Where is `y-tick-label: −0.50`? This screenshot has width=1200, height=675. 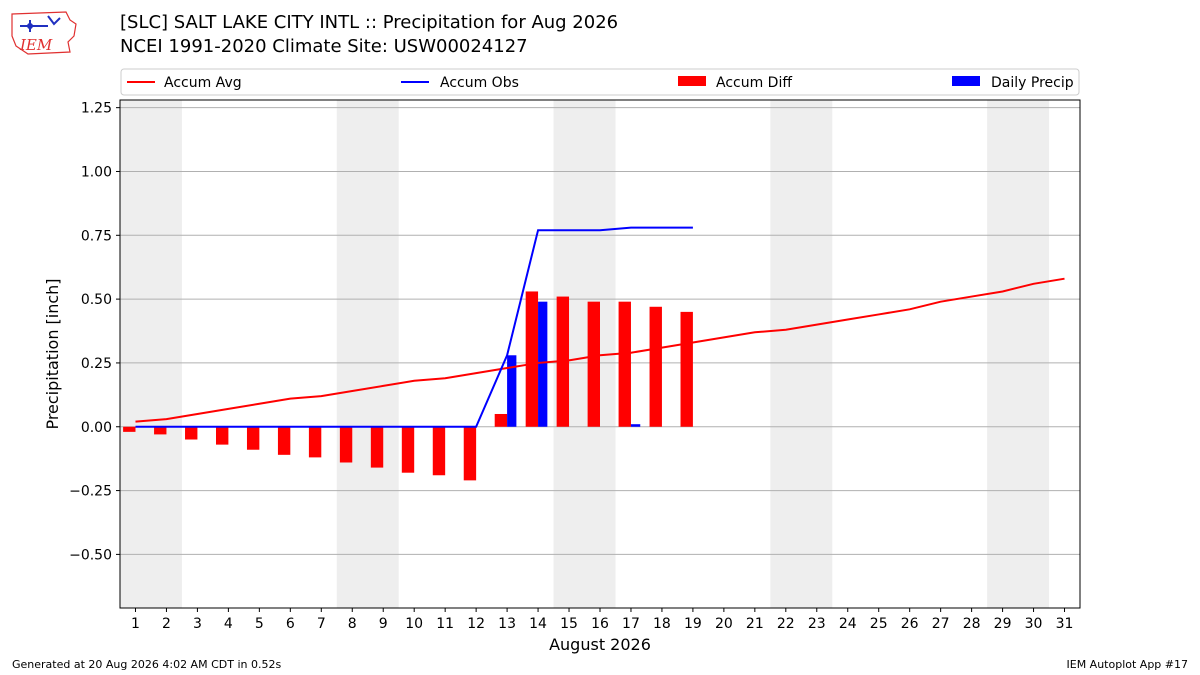
y-tick-label: −0.50 is located at coordinates (90, 555).